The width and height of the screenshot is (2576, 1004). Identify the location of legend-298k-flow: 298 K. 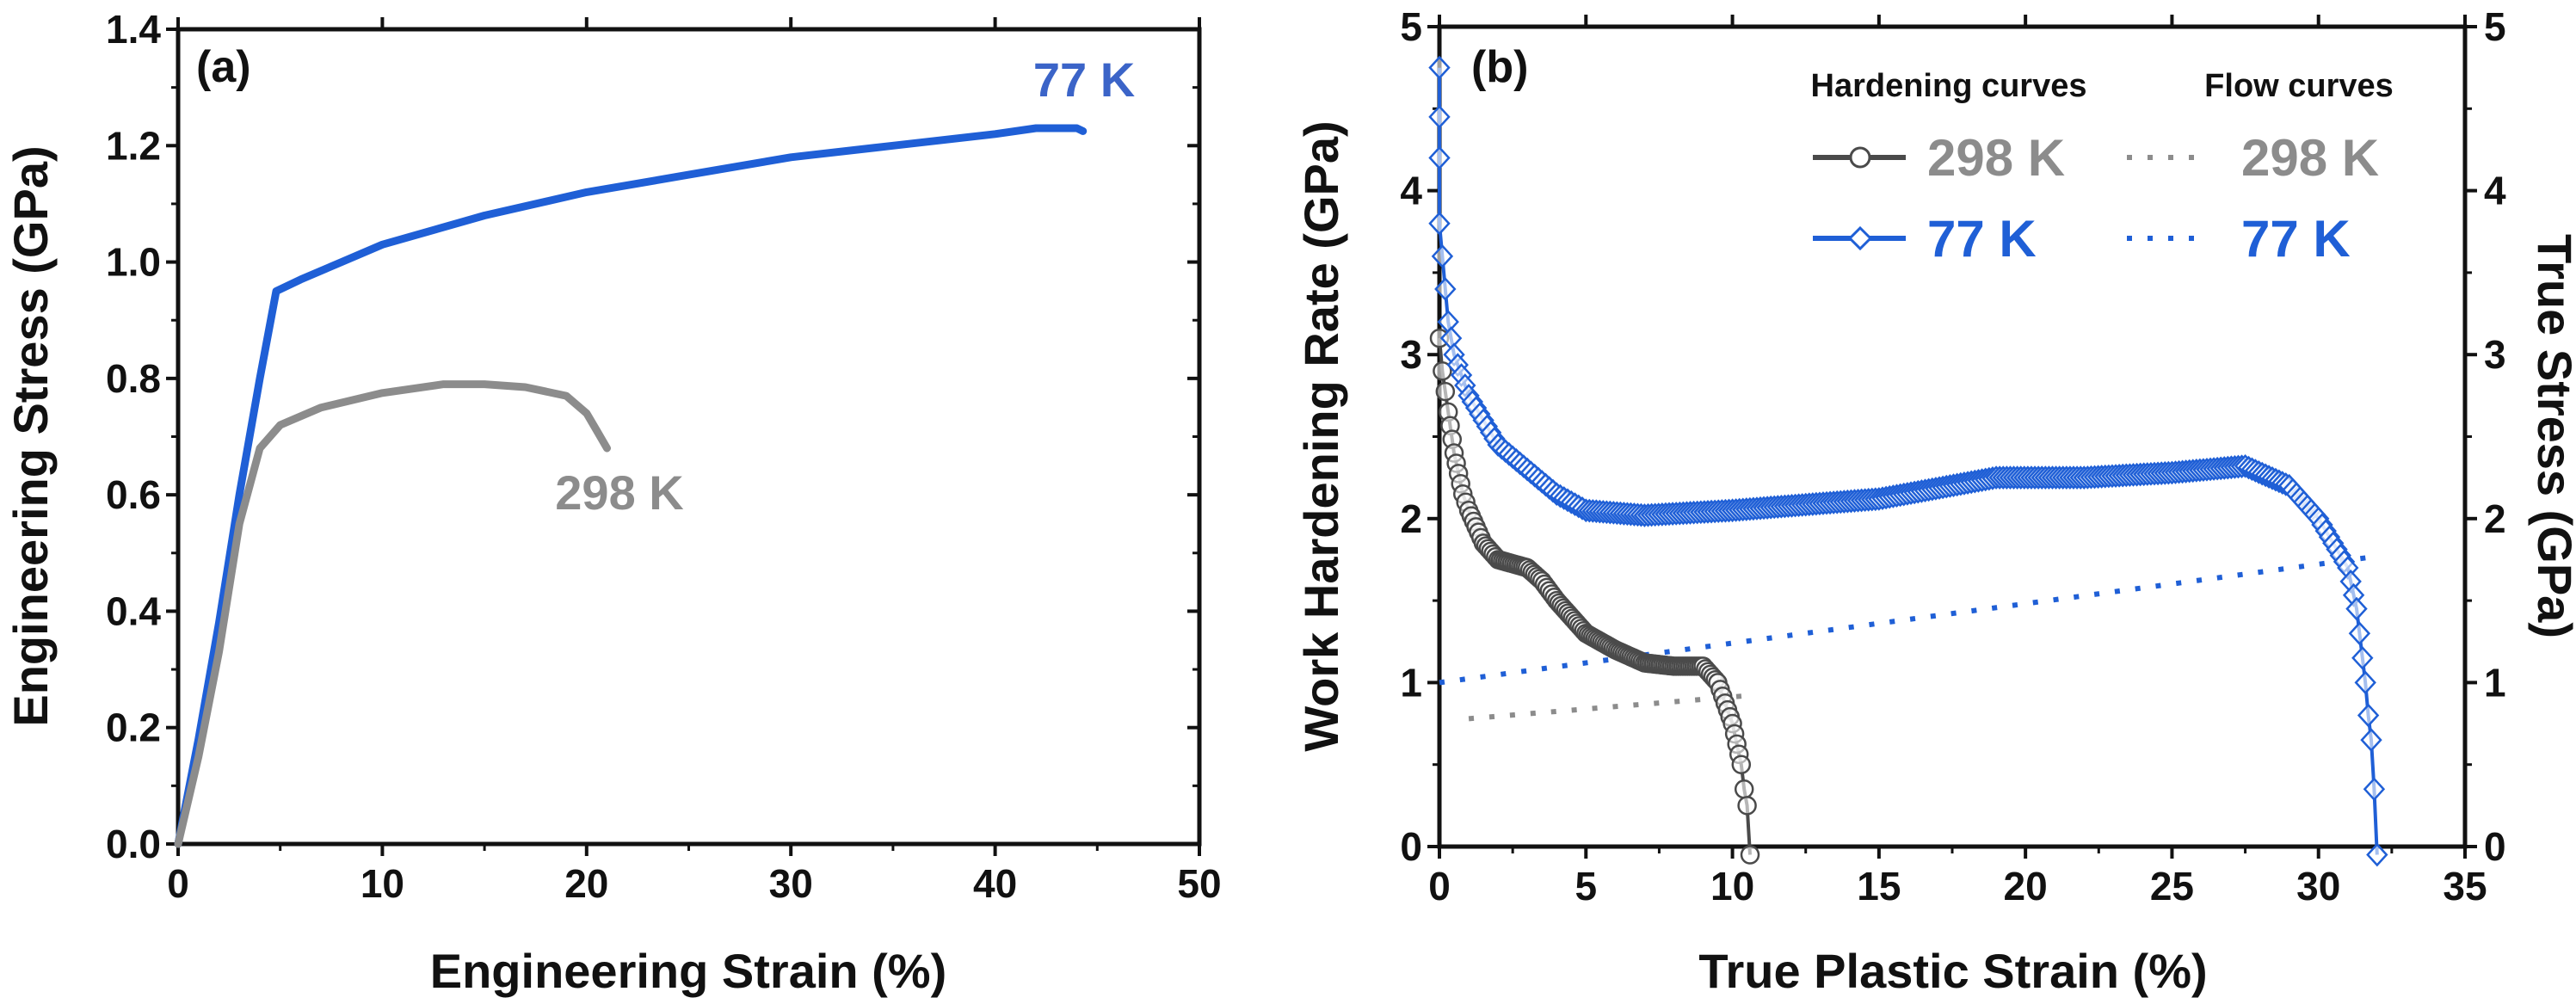
(2310, 158).